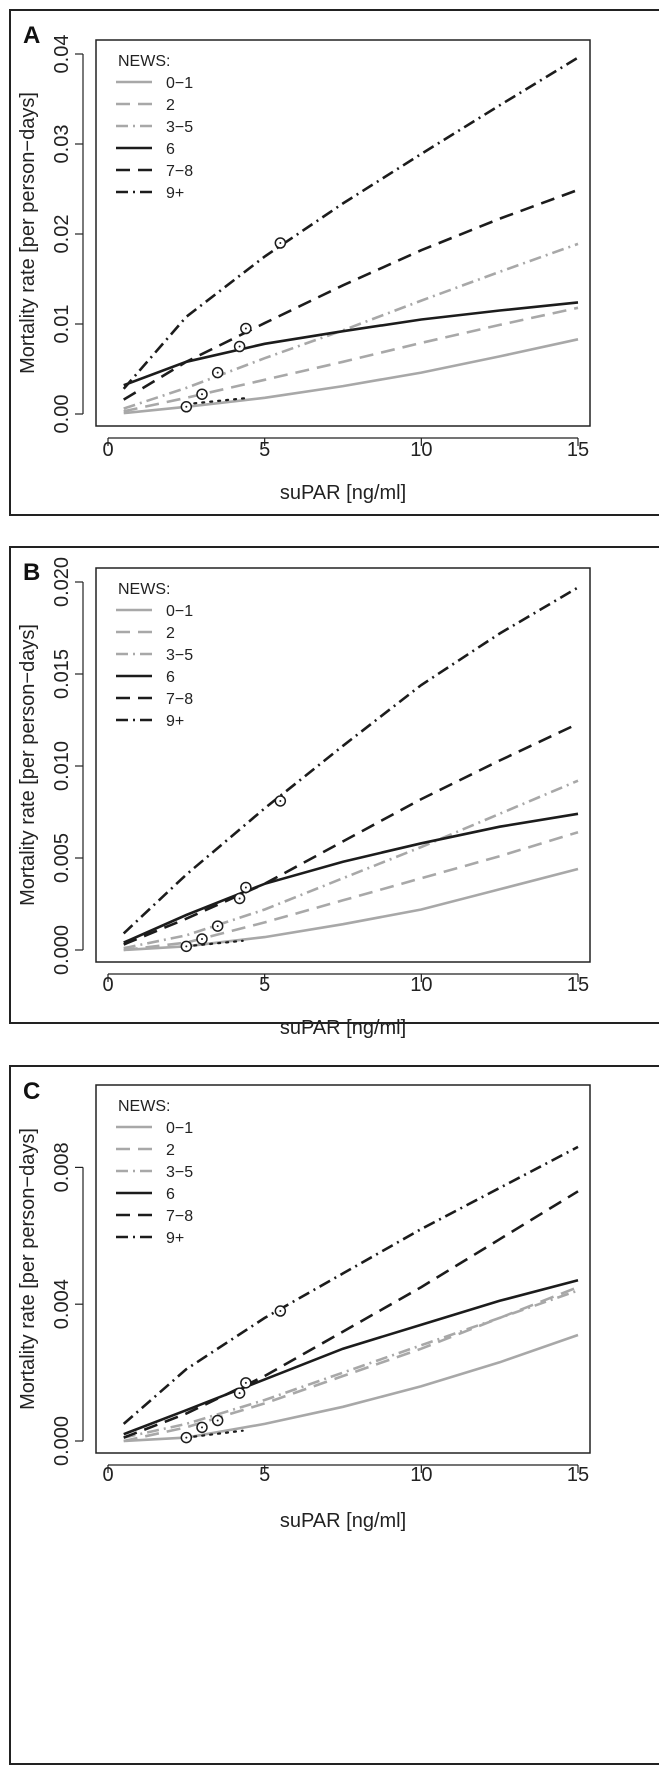  I want to click on y-tick-label: 0.020, so click(62, 582).